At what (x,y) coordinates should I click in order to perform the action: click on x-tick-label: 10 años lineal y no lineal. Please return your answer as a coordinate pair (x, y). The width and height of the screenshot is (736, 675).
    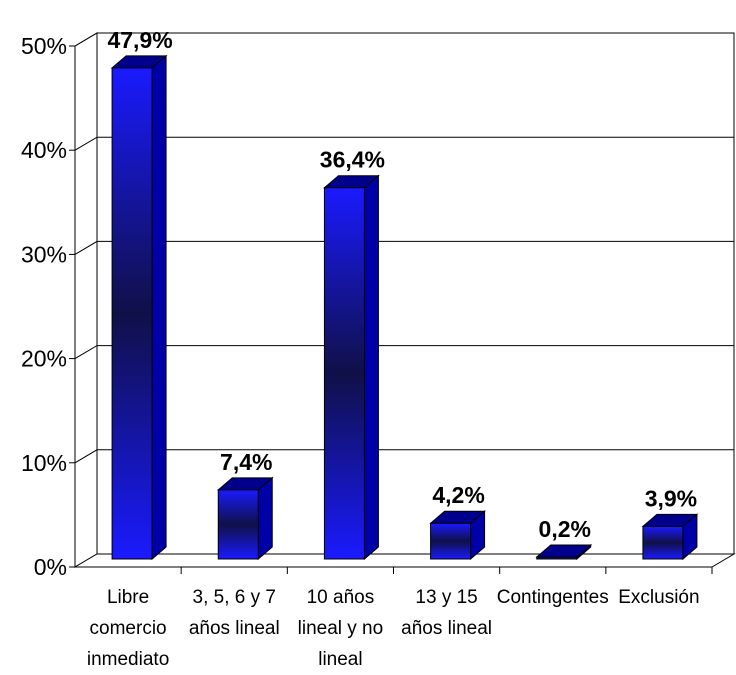
    Looking at the image, I should click on (341, 628).